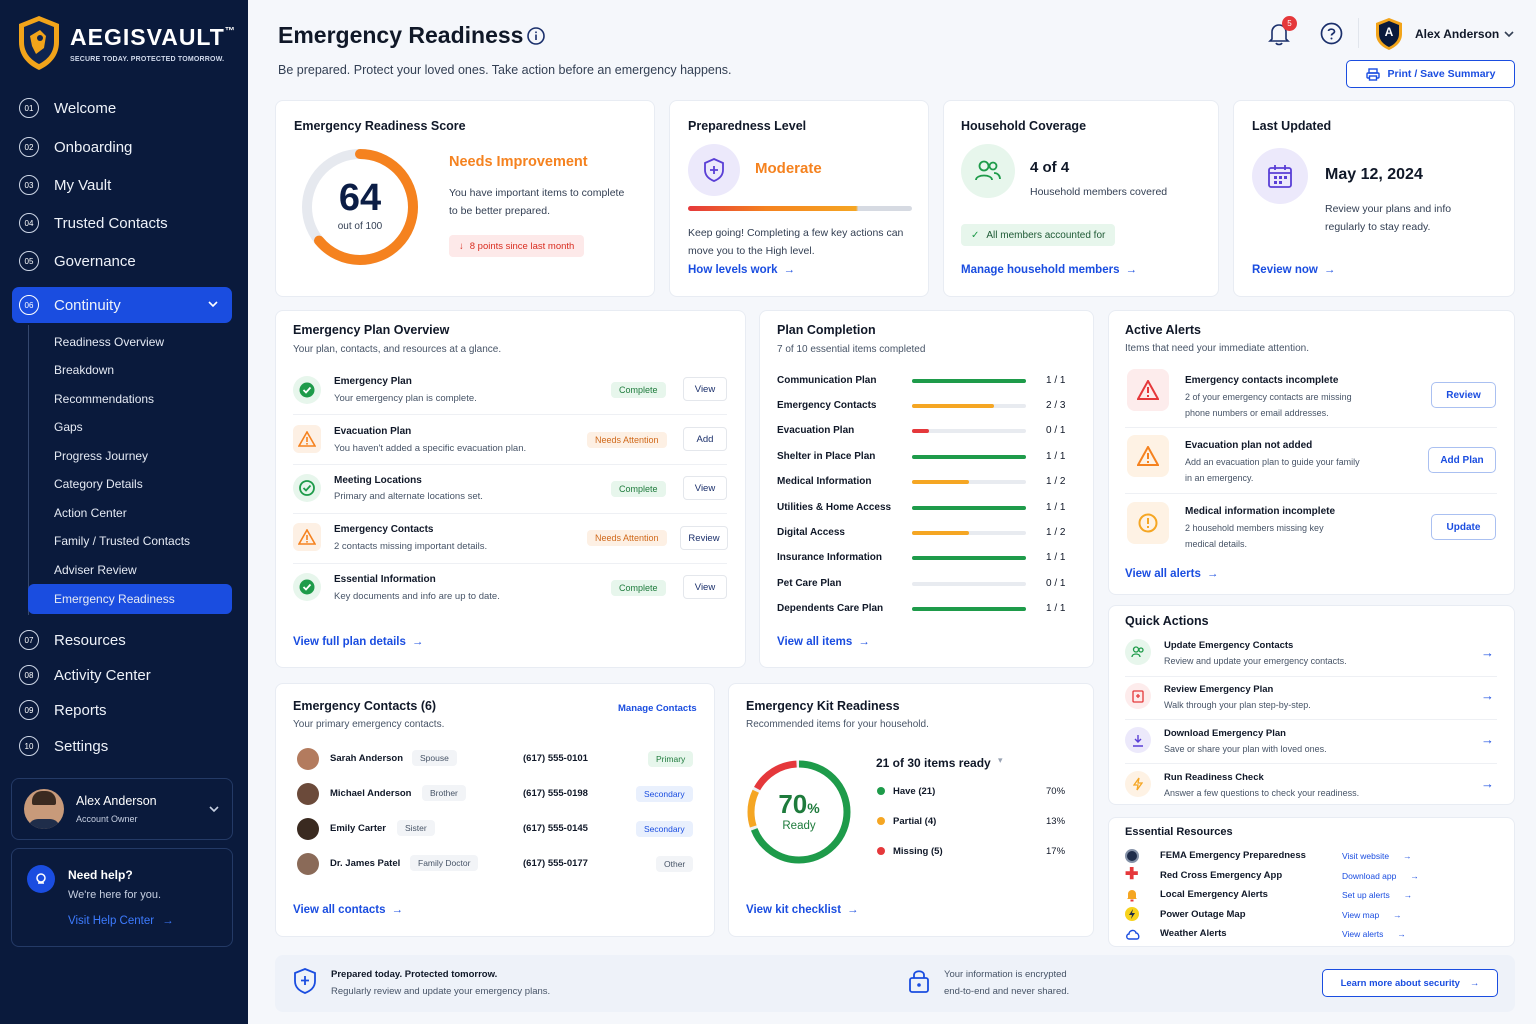 This screenshot has height=1024, width=1536. I want to click on view-all-items-link: View all items →, so click(823, 642).